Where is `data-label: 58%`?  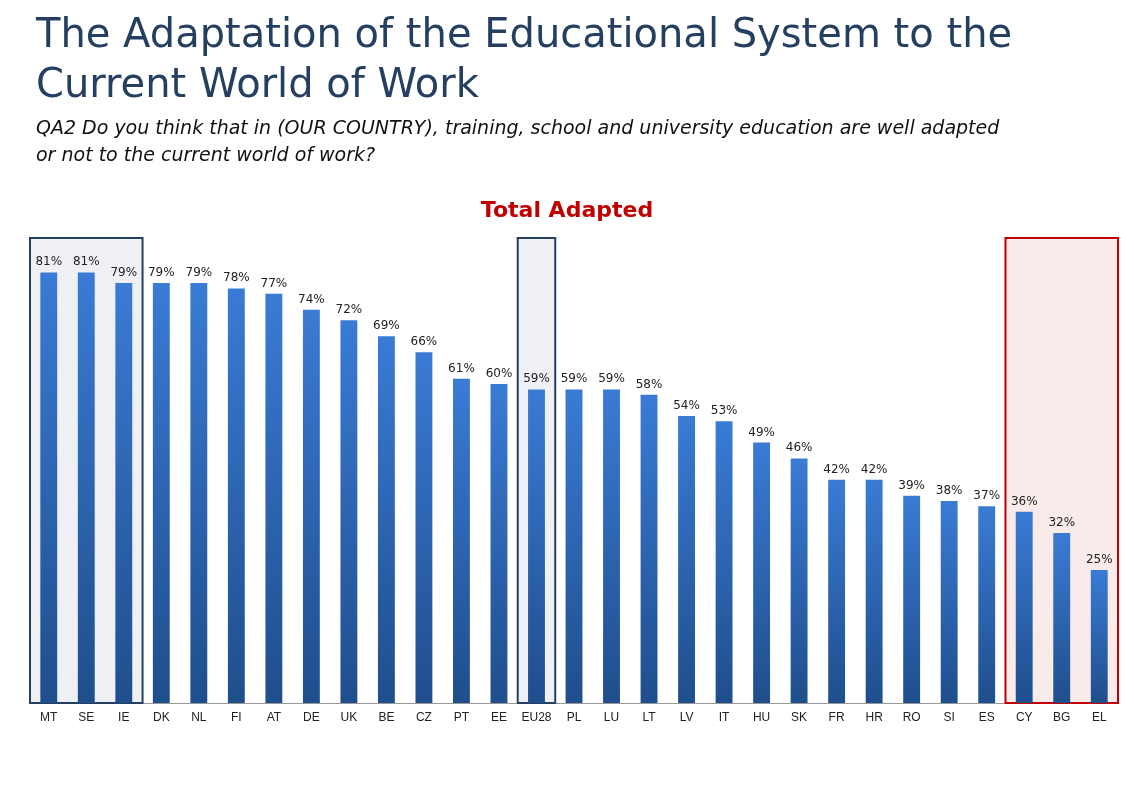
data-label: 58% is located at coordinates (649, 383).